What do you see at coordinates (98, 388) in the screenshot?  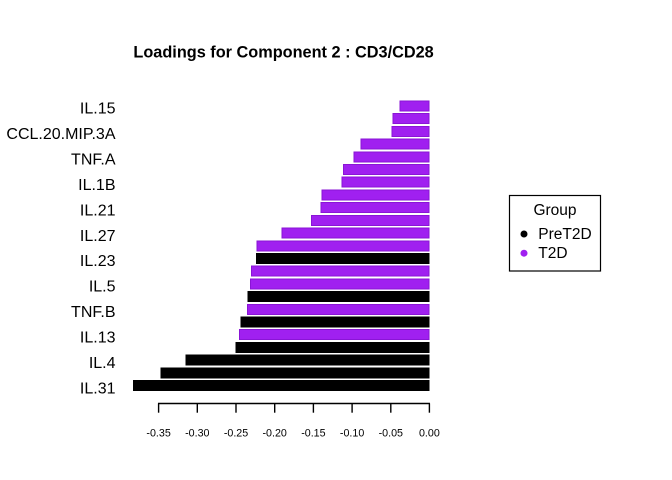 I see `svg-text: IL.31` at bounding box center [98, 388].